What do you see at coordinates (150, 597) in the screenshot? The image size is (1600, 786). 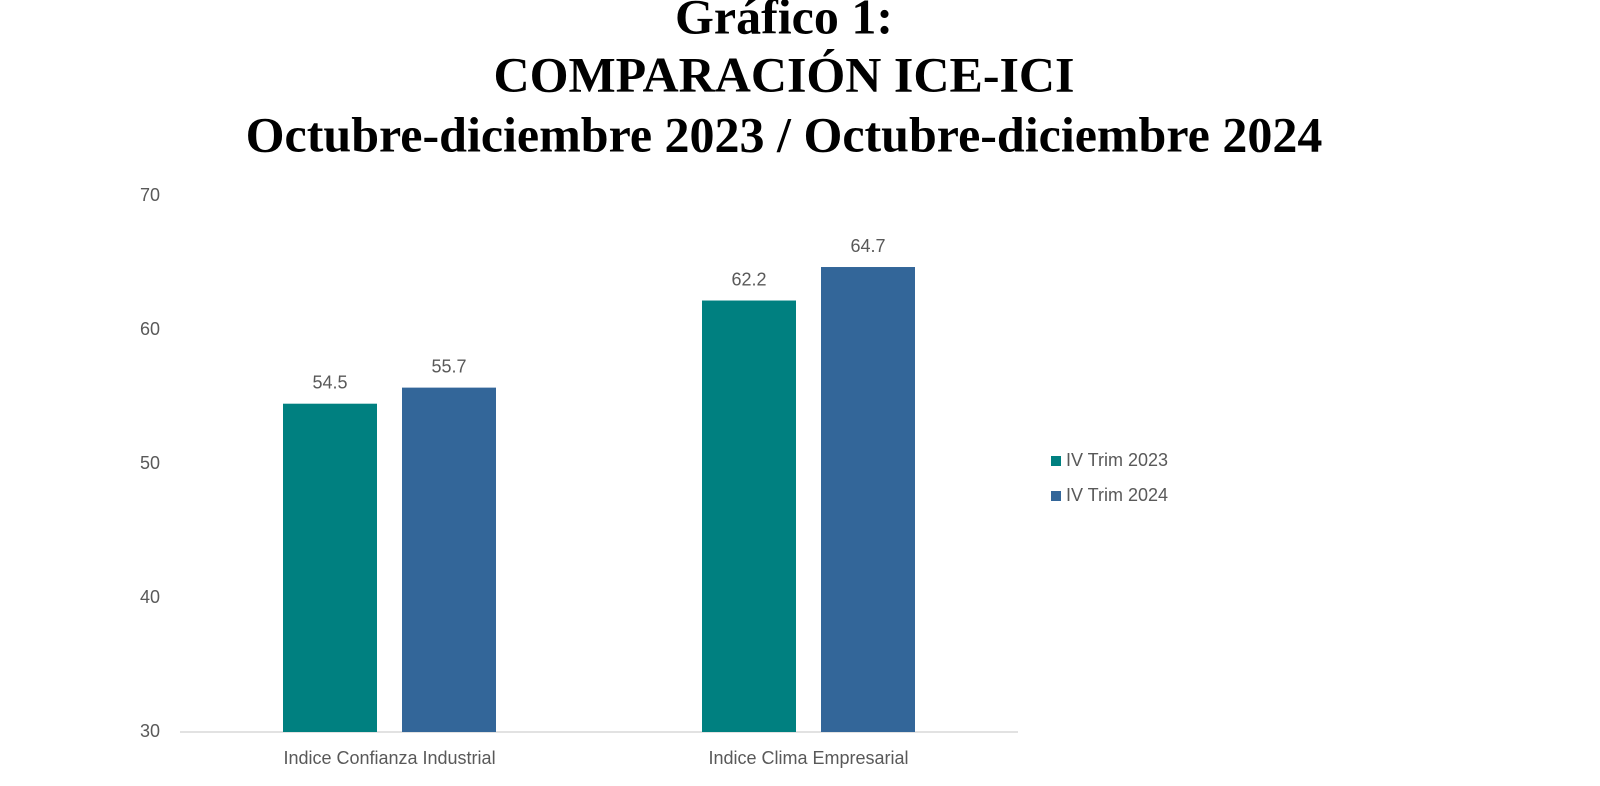 I see `y-tick-label: 40` at bounding box center [150, 597].